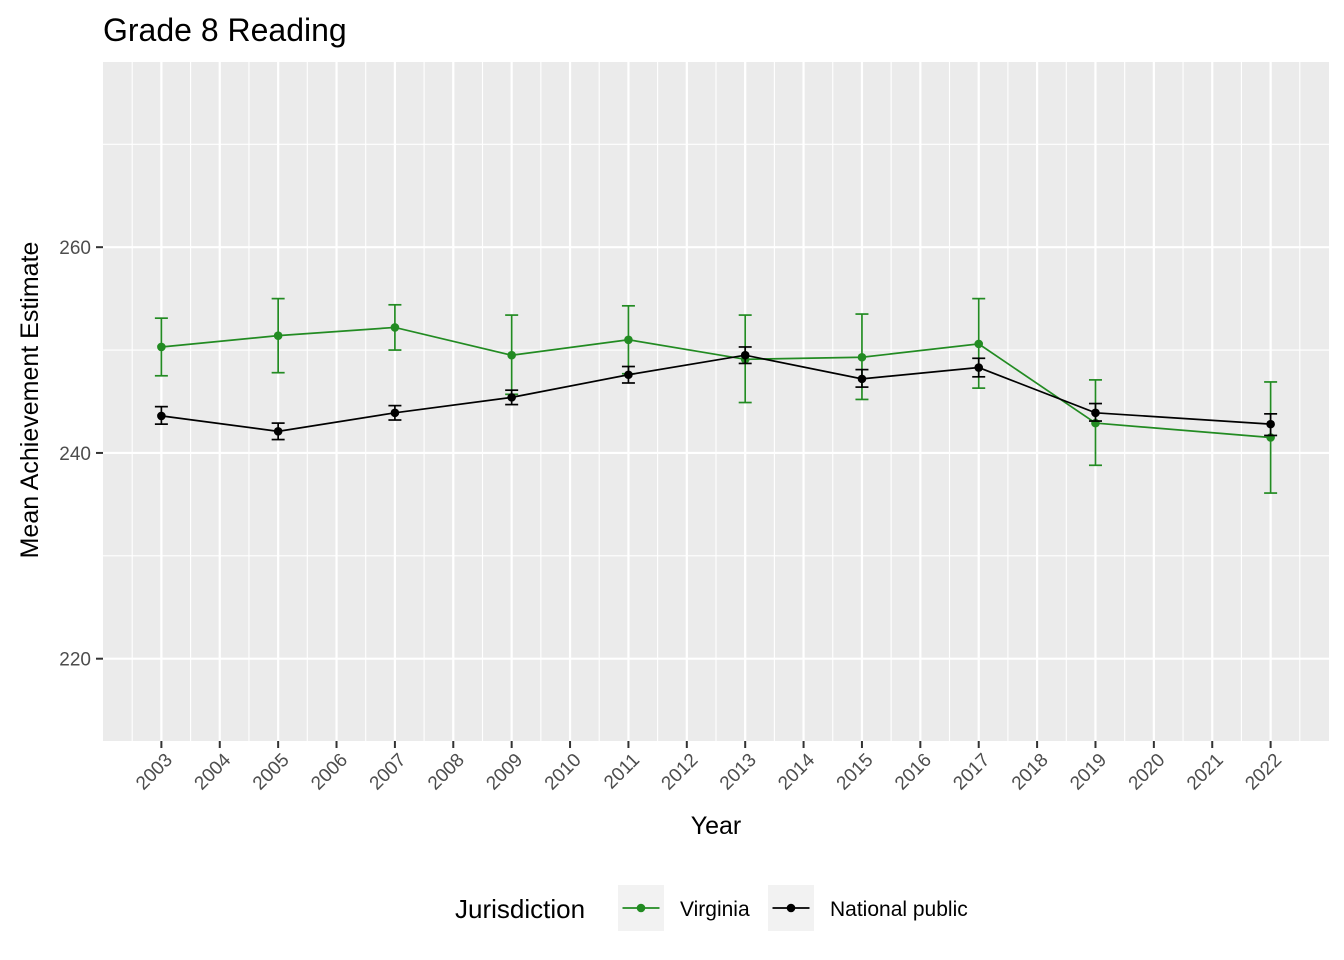  I want to click on x-tick-label: 2021, so click(1205, 772).